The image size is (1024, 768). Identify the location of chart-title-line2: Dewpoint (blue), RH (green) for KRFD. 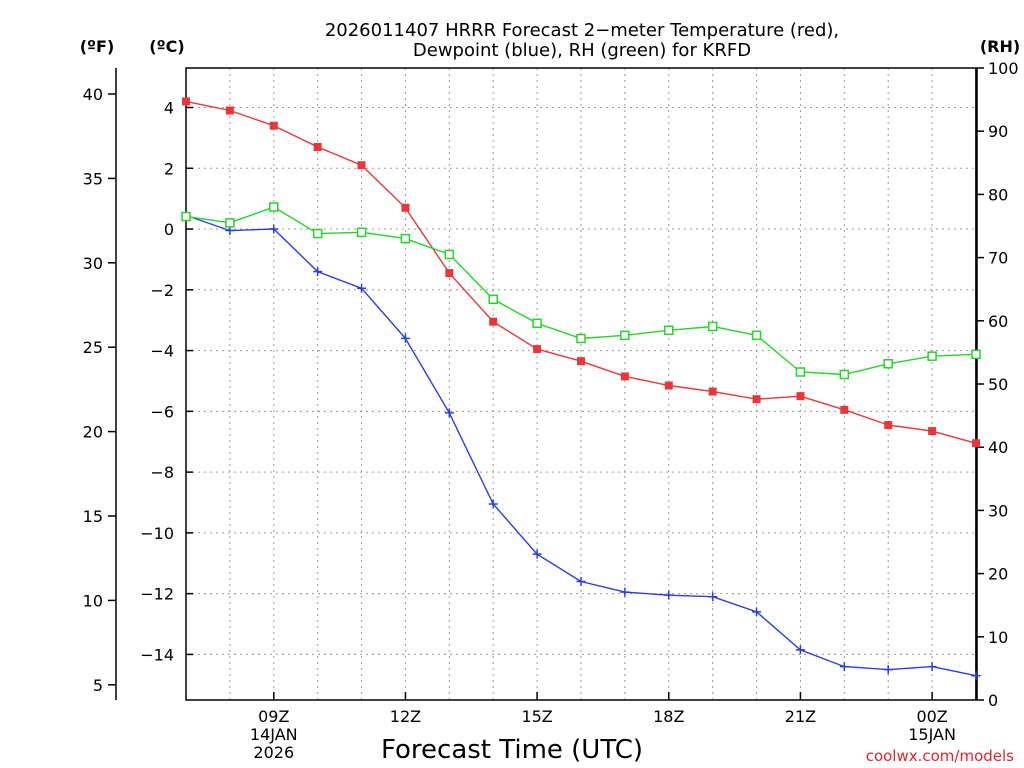
(582, 50).